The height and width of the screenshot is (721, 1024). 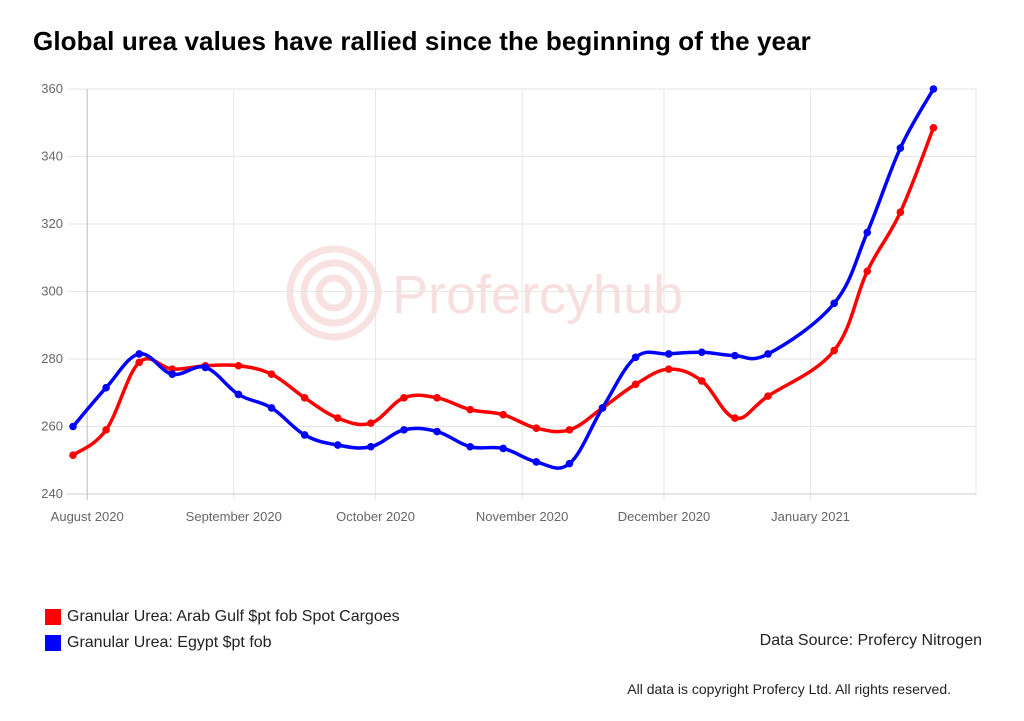 What do you see at coordinates (52, 426) in the screenshot?
I see `y-tick-label: 260` at bounding box center [52, 426].